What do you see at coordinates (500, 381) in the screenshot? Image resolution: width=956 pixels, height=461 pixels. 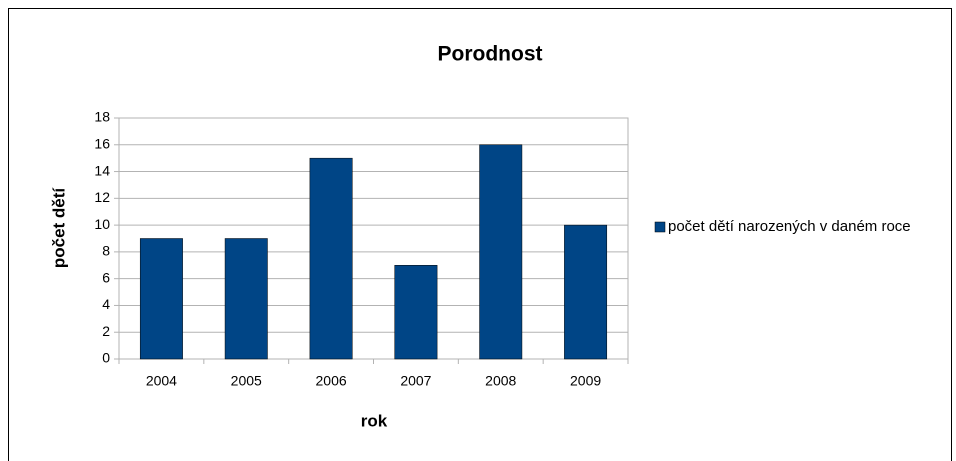 I see `x-tick-label: 2008` at bounding box center [500, 381].